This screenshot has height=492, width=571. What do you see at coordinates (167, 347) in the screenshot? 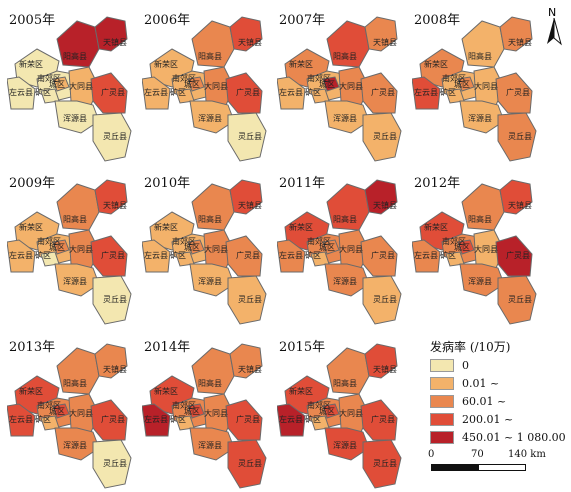
I see `panel-year-title: 2014年` at bounding box center [167, 347].